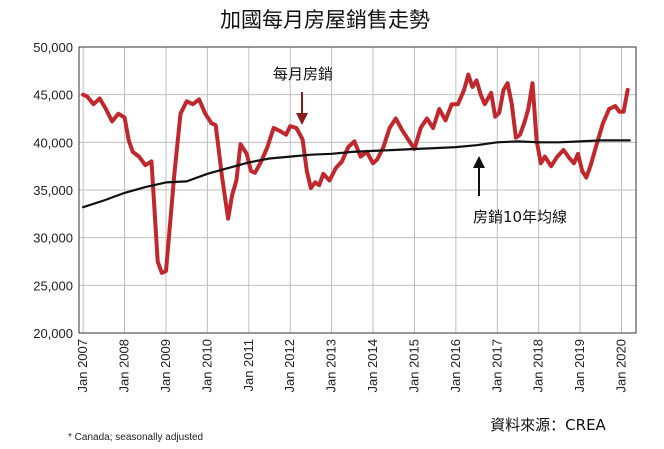 This screenshot has height=449, width=664. I want to click on x-tick-label: Jan 2016, so click(455, 366).